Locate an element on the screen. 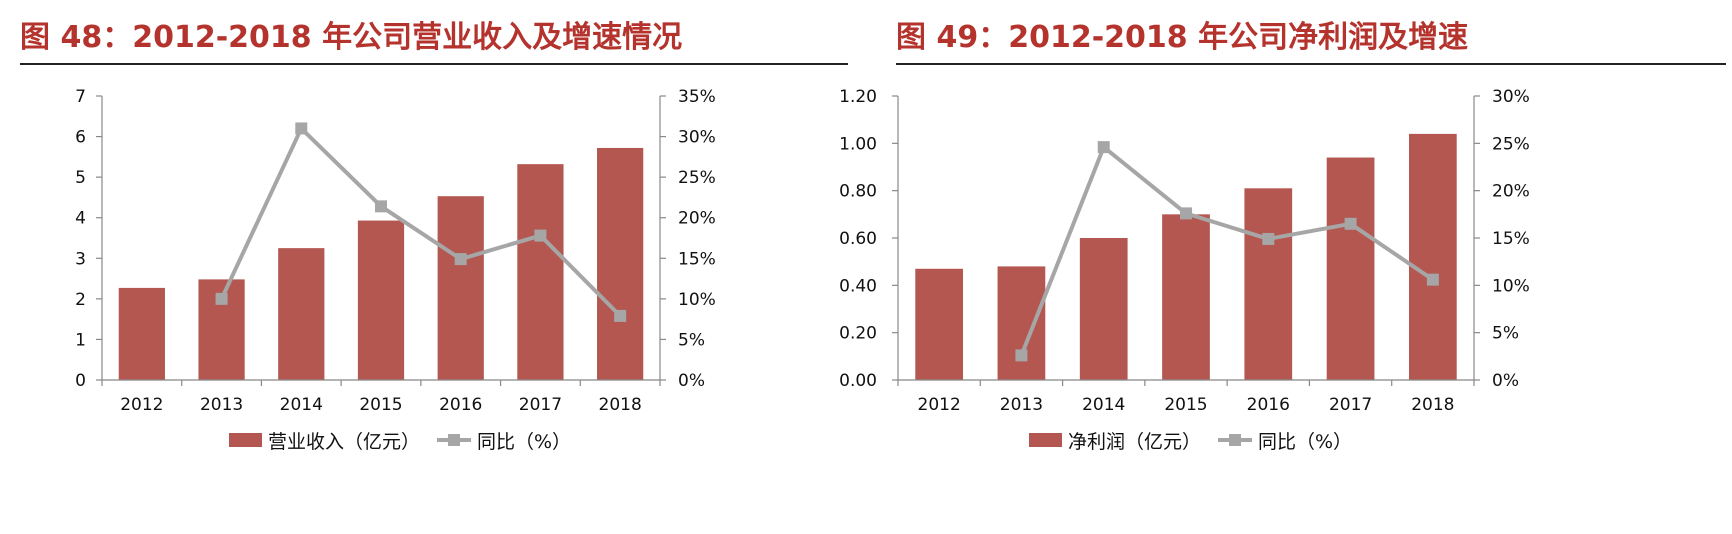 The height and width of the screenshot is (534, 1732). left-axis-tick-label: 1.00 is located at coordinates (858, 144).